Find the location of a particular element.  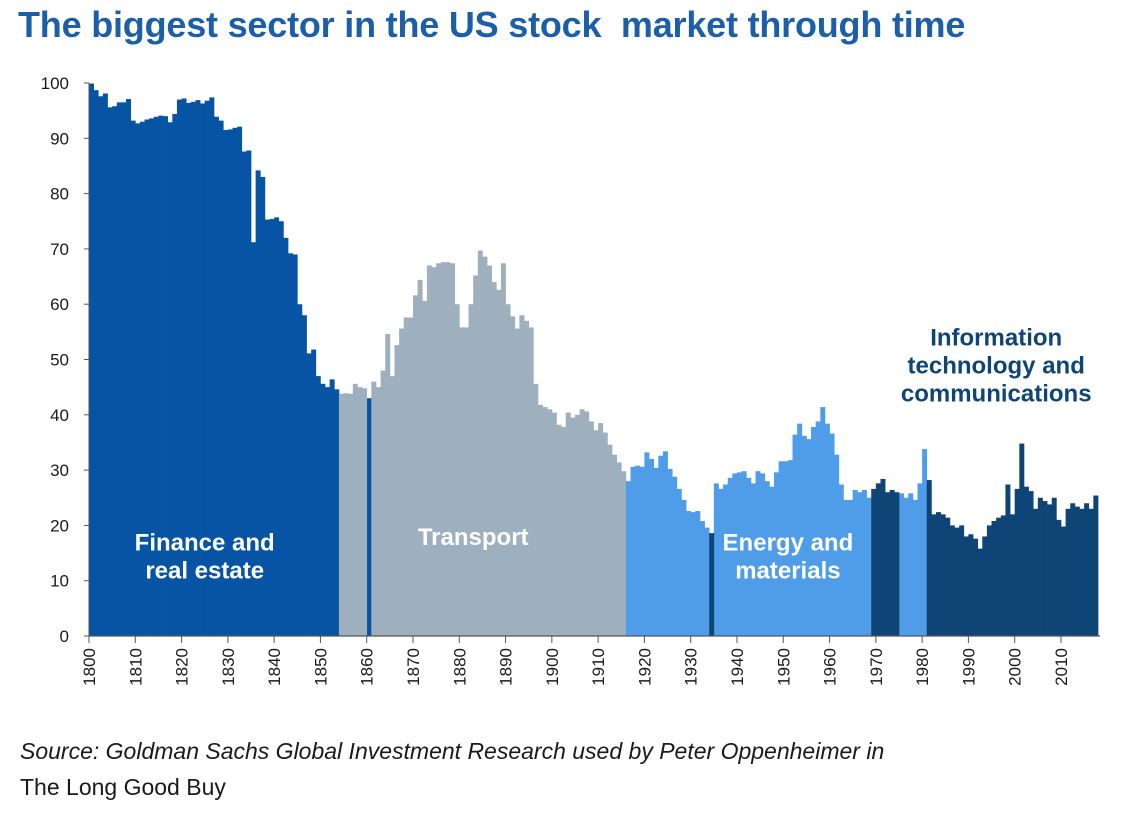

bar-energy-1980 is located at coordinates (925, 542).